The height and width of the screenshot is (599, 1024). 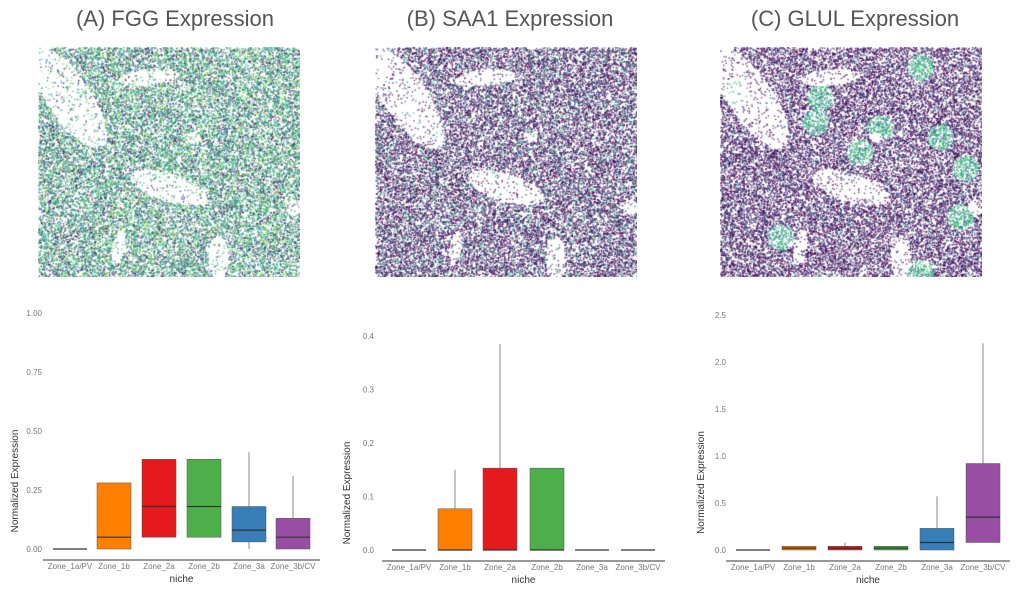 What do you see at coordinates (721, 409) in the screenshot?
I see `y-tick-label: 1.5` at bounding box center [721, 409].